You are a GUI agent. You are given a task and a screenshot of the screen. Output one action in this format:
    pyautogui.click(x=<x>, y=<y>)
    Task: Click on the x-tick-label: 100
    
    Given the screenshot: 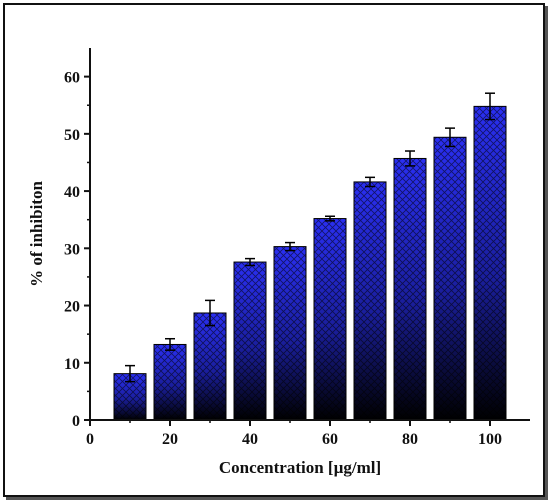 What is the action you would take?
    pyautogui.click(x=490, y=439)
    